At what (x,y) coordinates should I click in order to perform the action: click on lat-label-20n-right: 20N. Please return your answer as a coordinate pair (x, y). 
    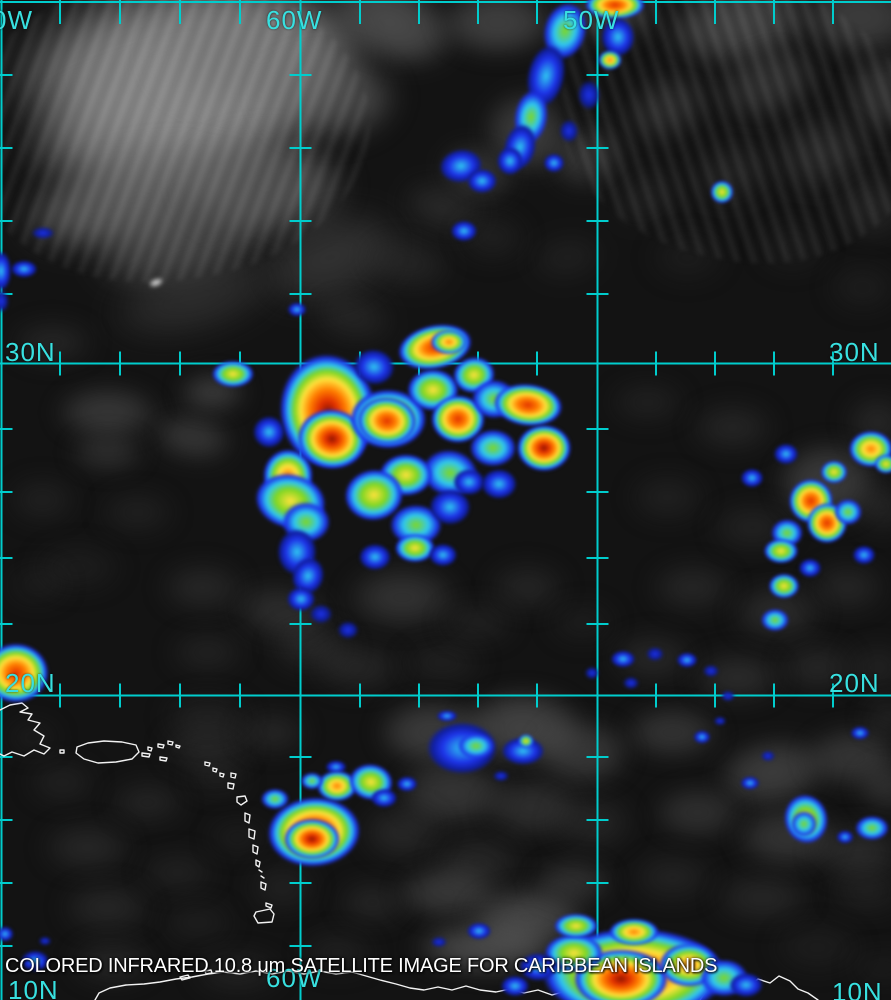
    Looking at the image, I should click on (854, 683).